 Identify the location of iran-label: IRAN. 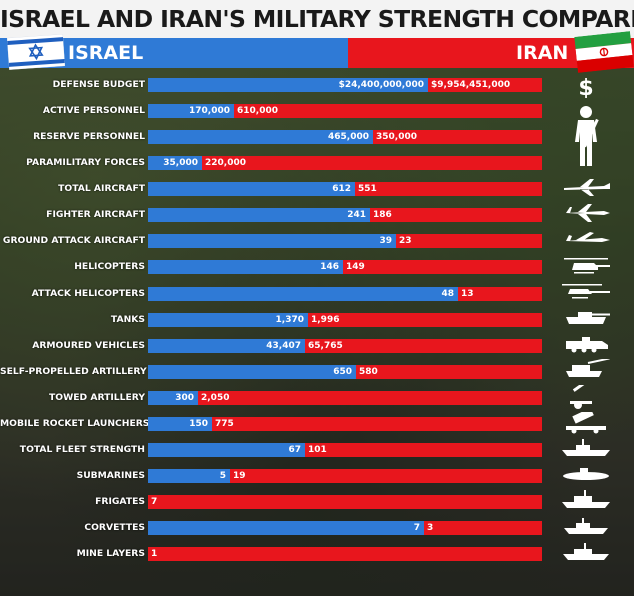
(542, 53).